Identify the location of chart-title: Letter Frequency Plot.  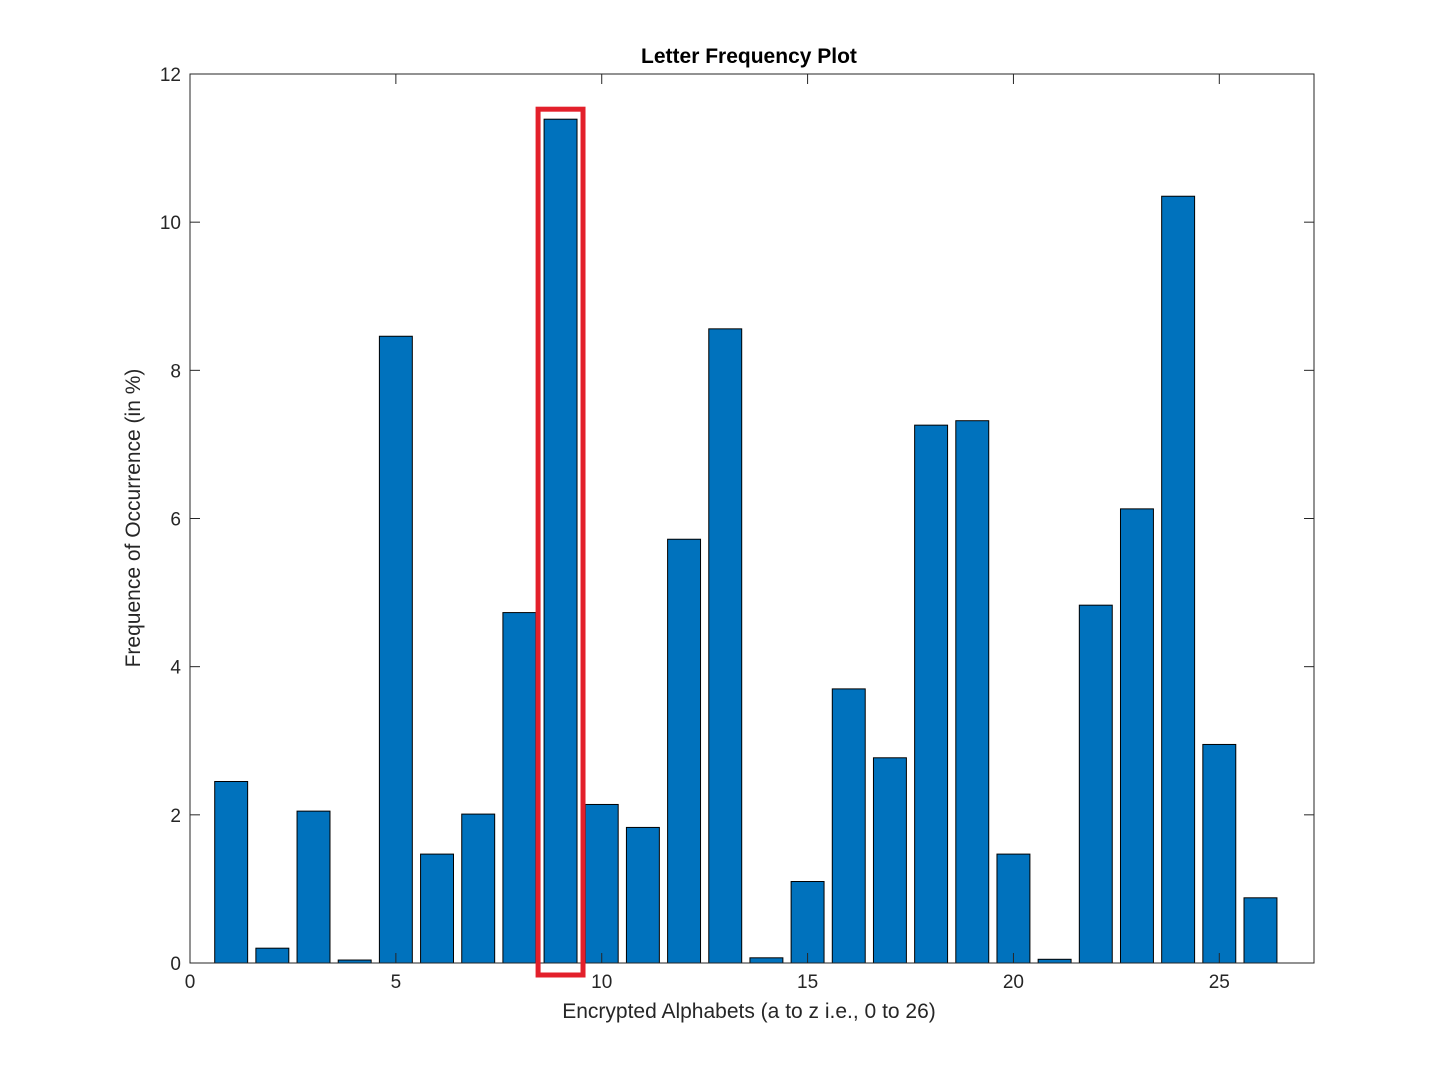
(749, 56).